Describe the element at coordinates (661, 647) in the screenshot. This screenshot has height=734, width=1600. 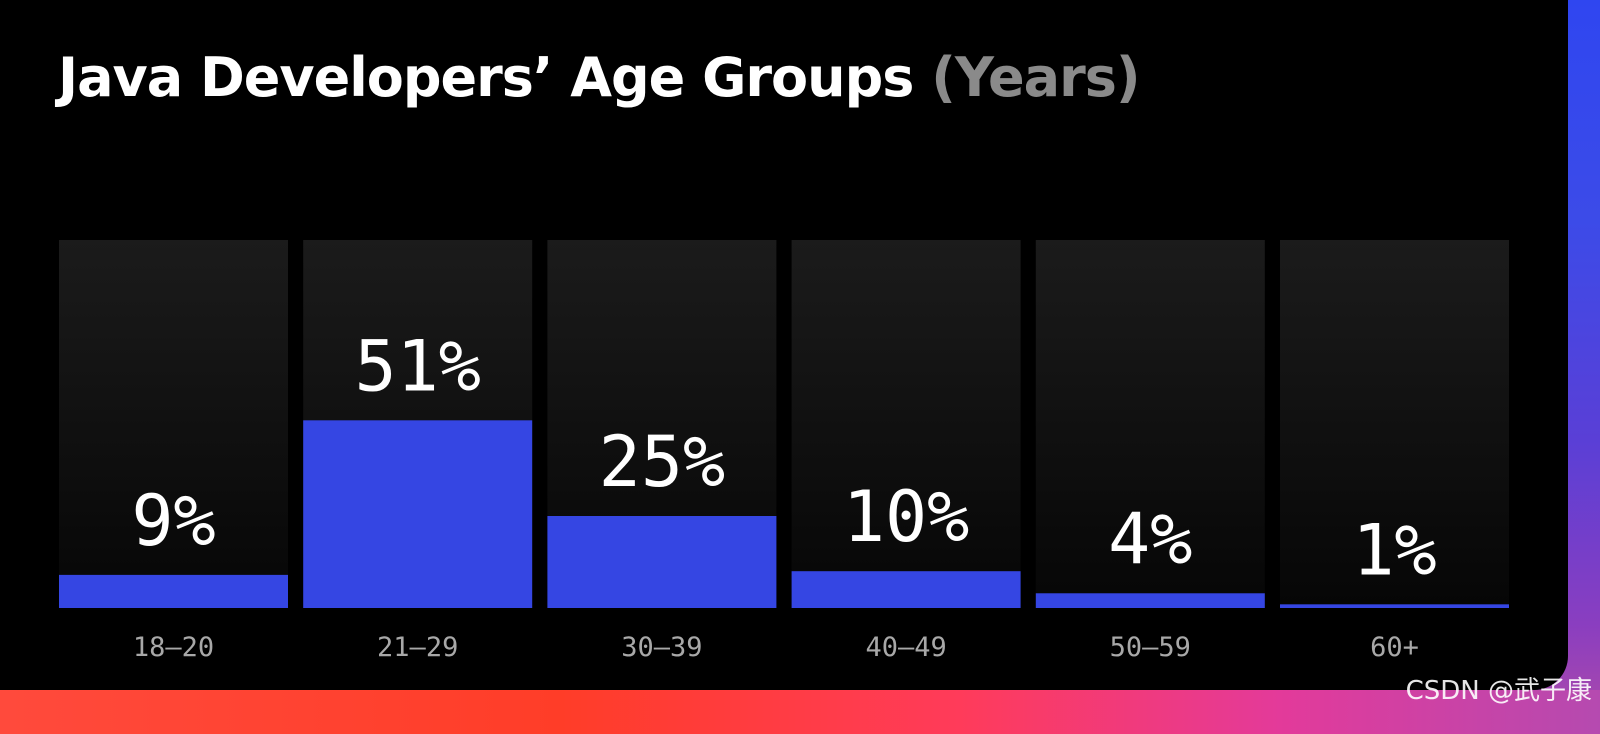
I see `x-tick-label: 30–39` at that location.